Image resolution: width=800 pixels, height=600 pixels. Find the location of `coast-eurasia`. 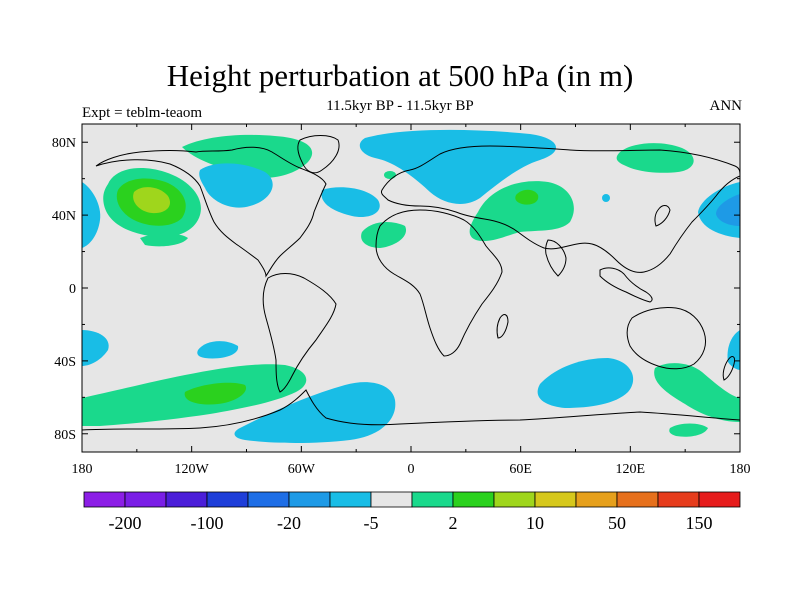

coast-eurasia is located at coordinates (560, 209).